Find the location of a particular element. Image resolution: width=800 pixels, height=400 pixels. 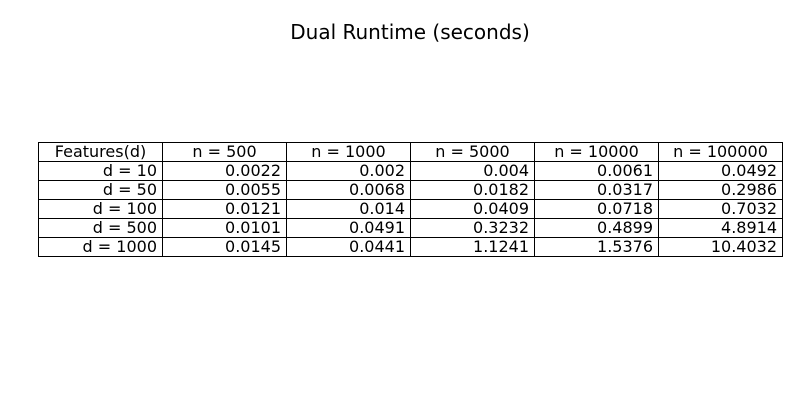

value-cell: 0.0121 is located at coordinates (224, 209).